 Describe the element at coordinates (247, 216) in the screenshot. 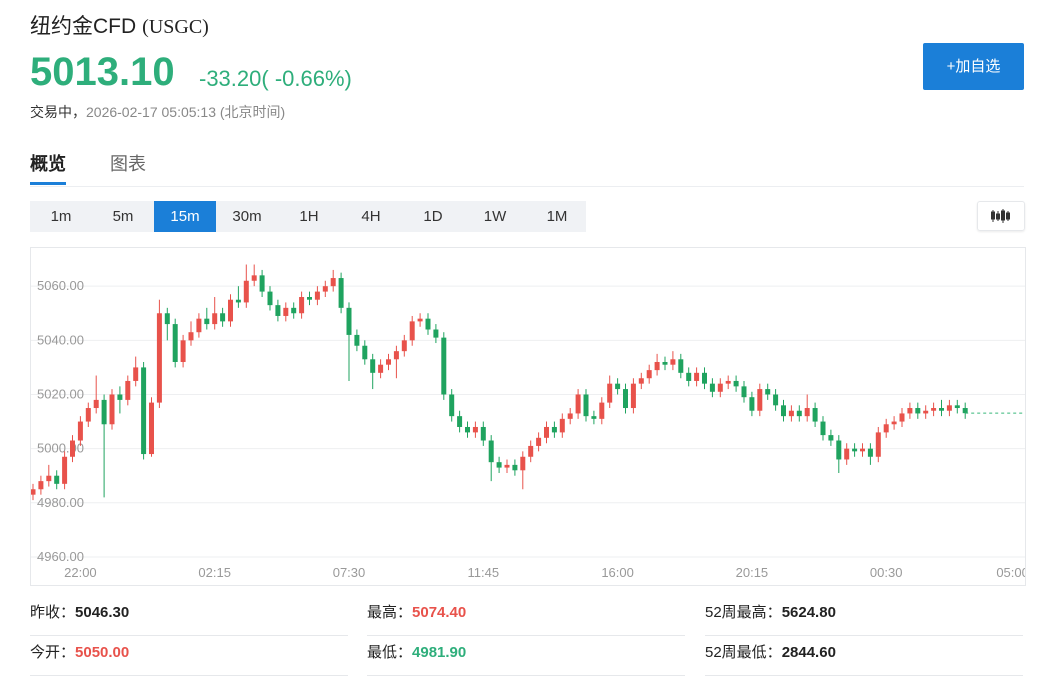

I see `period-button: 30m` at that location.